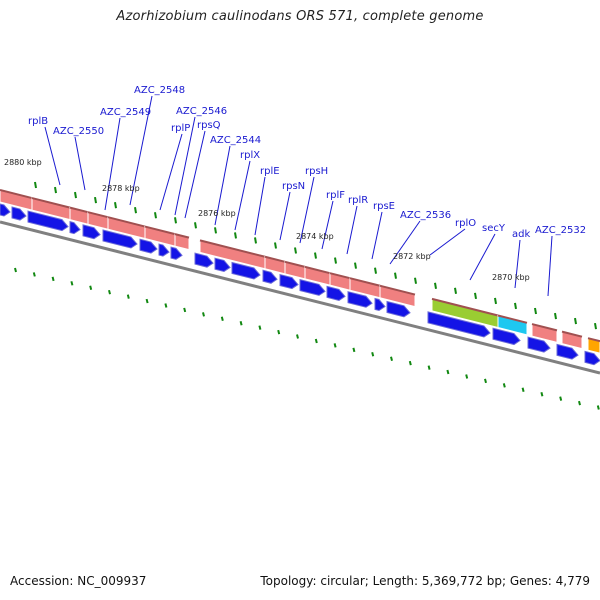 This screenshot has width=600, height=600. What do you see at coordinates (38, 121) in the screenshot?
I see `gene-label: rplB` at bounding box center [38, 121].